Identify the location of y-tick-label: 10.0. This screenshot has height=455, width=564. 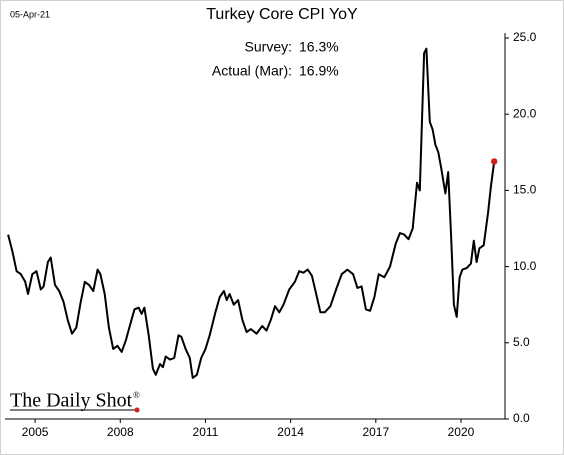
(525, 266).